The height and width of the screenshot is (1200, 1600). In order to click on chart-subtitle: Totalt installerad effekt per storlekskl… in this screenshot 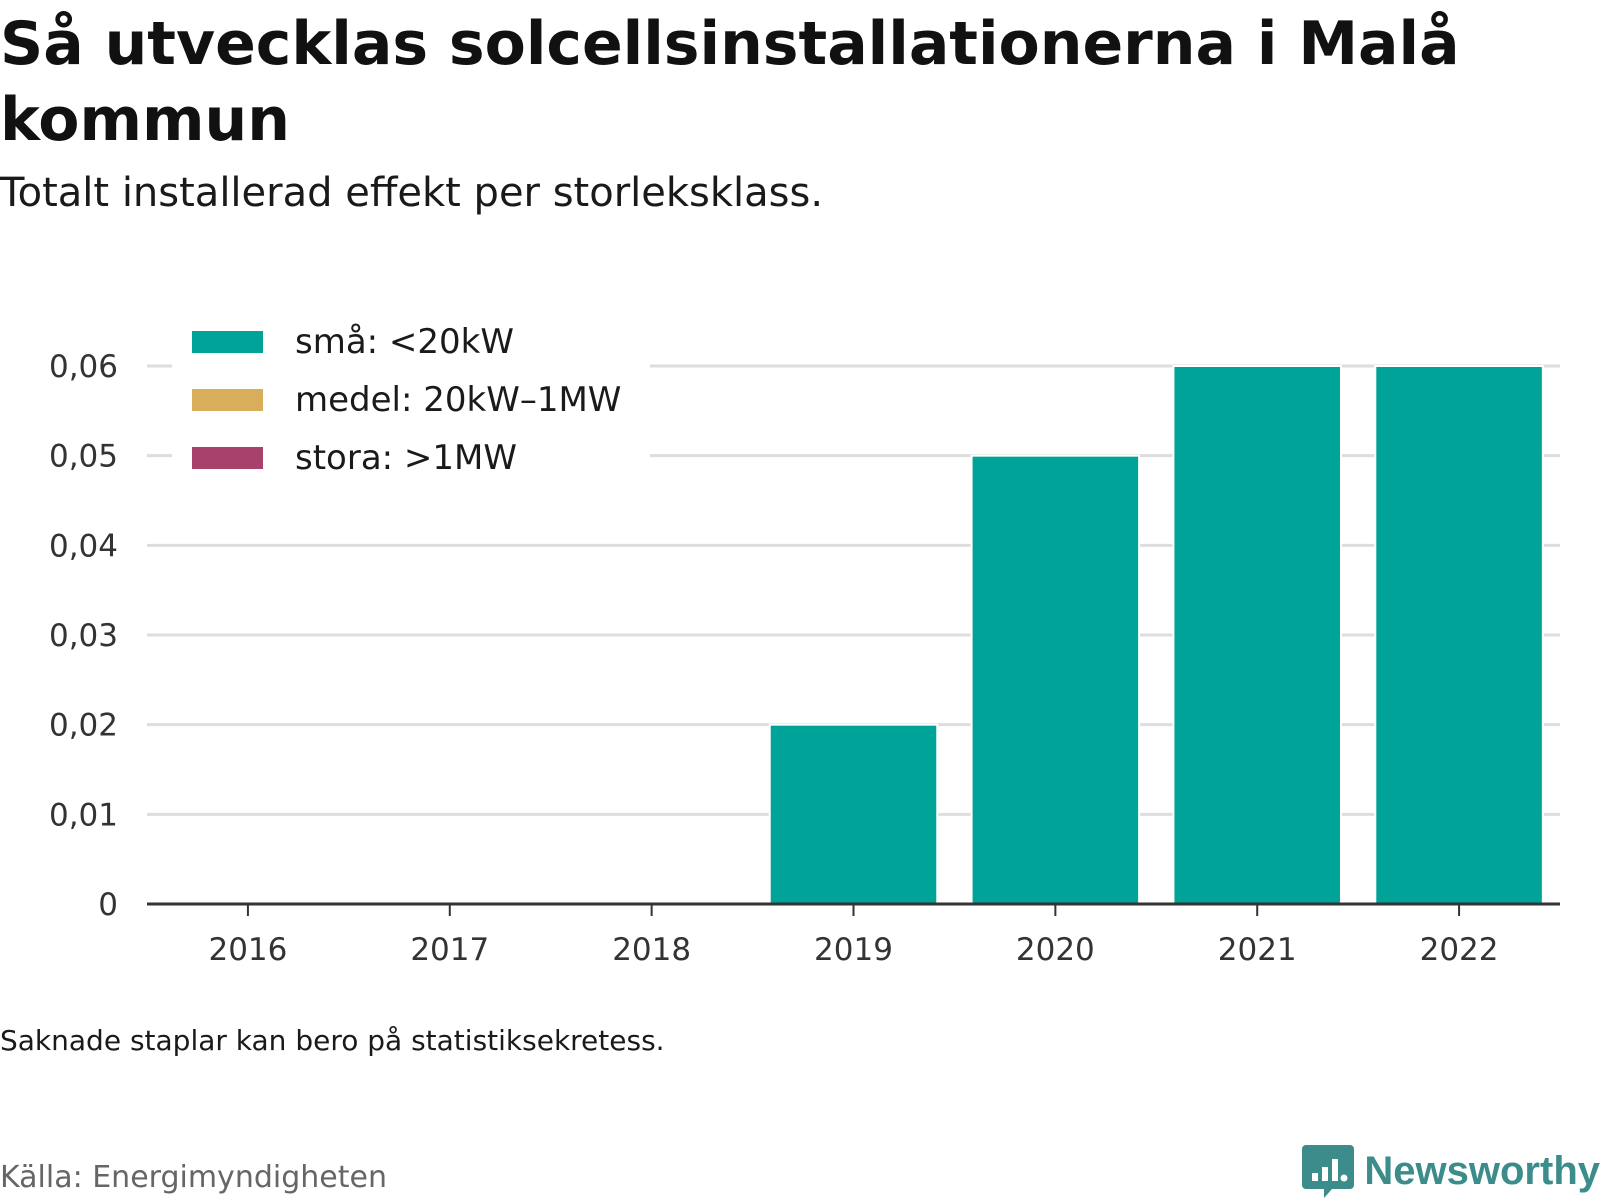, I will do `click(412, 193)`.